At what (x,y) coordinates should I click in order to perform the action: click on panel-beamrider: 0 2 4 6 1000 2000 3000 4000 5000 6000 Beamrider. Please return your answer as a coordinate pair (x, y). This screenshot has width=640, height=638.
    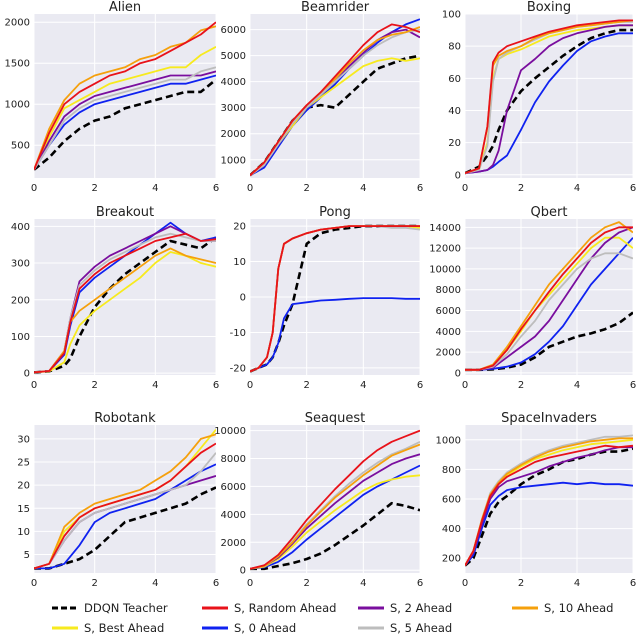
    Looking at the image, I should click on (322, 97).